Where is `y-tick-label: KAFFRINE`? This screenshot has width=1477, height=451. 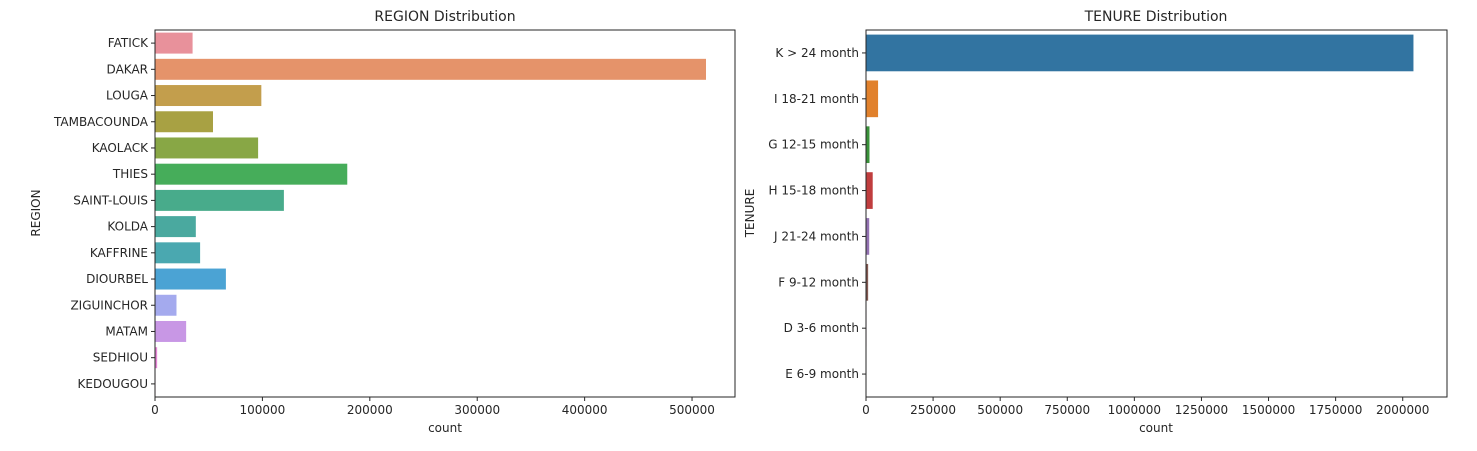 y-tick-label: KAFFRINE is located at coordinates (119, 253).